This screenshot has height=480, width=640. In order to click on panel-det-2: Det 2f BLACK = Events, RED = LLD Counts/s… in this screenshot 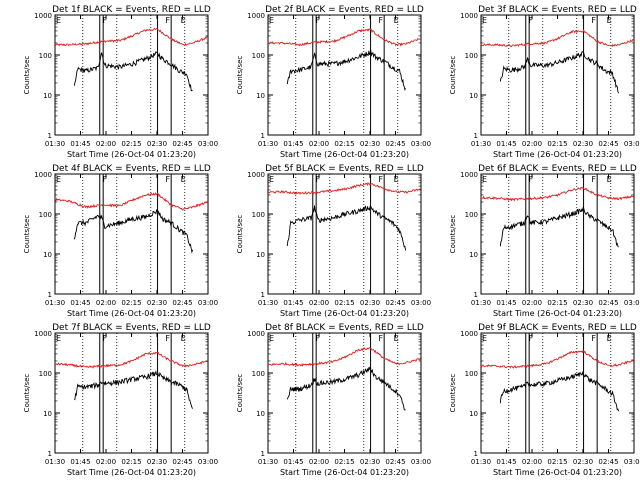, I will do `click(333, 82)`.